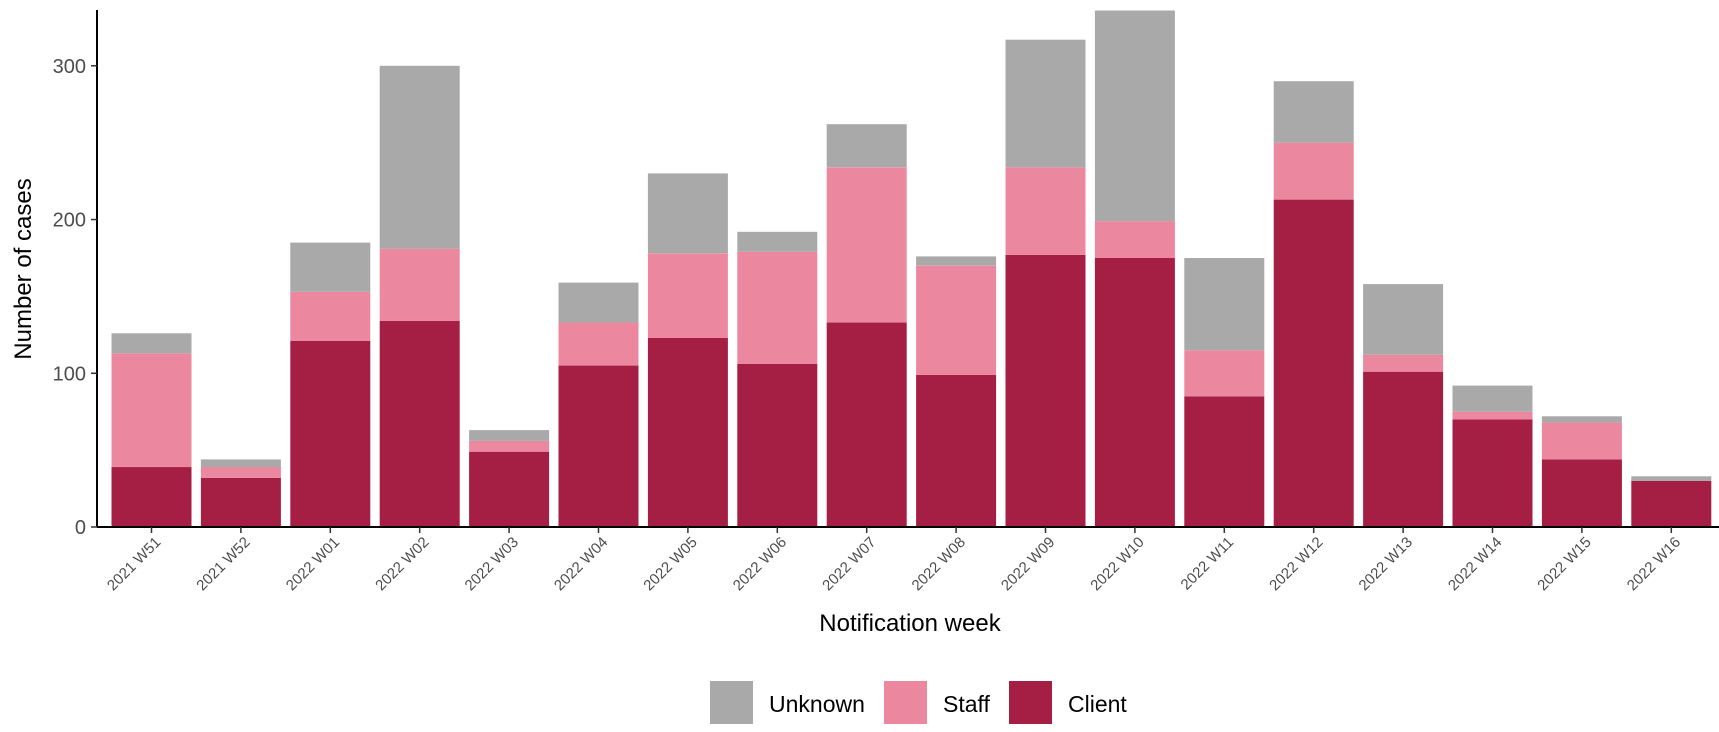 This screenshot has width=1719, height=732. I want to click on x-tick-label: 2021 W52, so click(223, 564).